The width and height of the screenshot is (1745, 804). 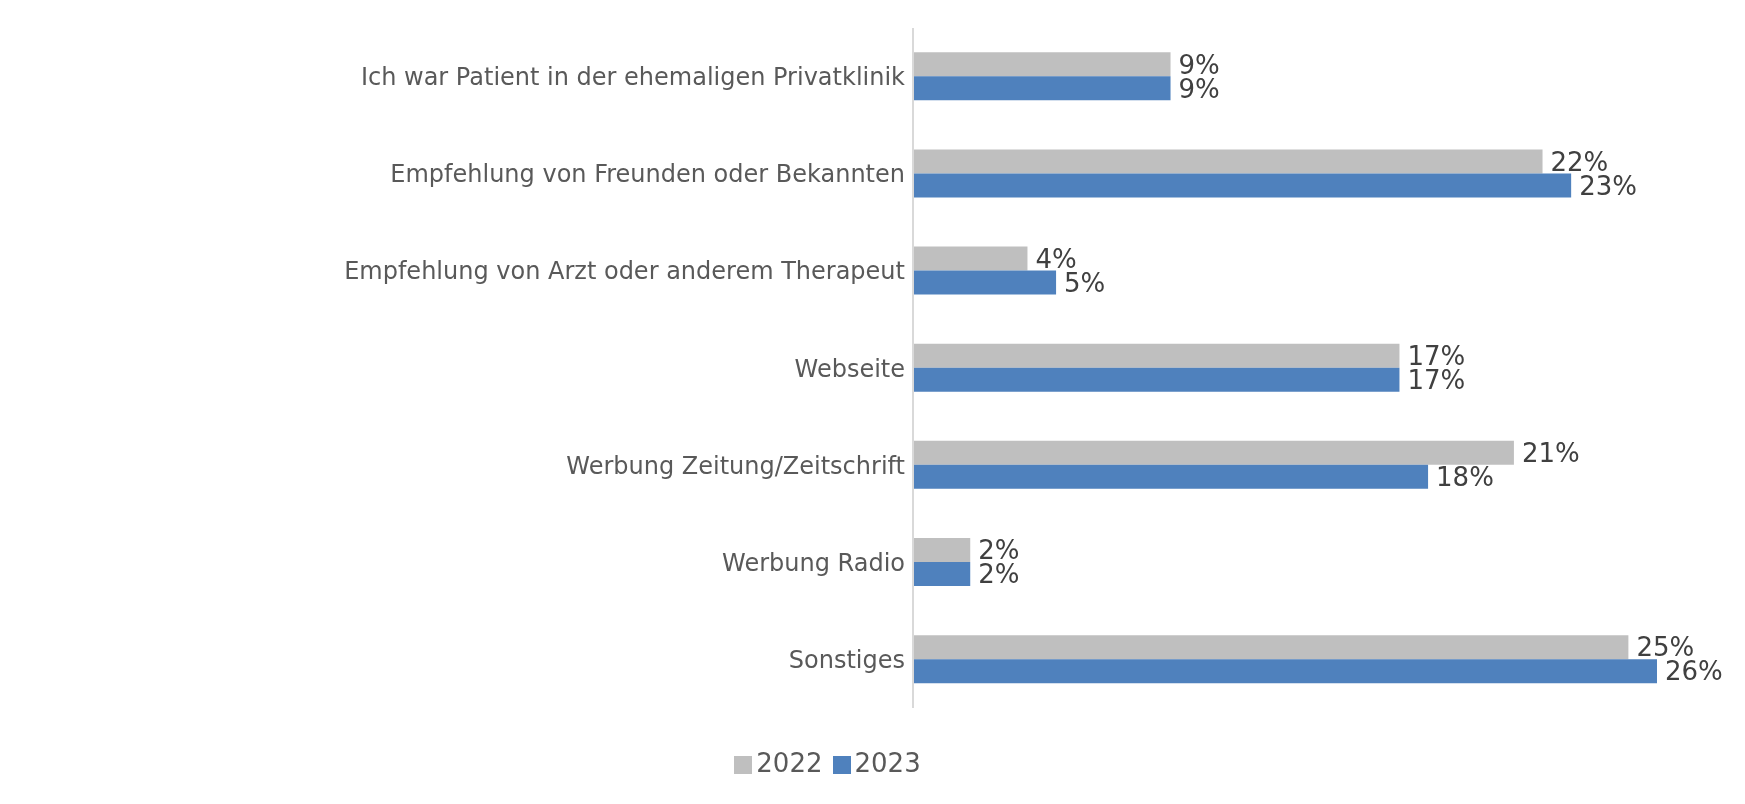 What do you see at coordinates (1550, 453) in the screenshot?
I see `data-label: 21%` at bounding box center [1550, 453].